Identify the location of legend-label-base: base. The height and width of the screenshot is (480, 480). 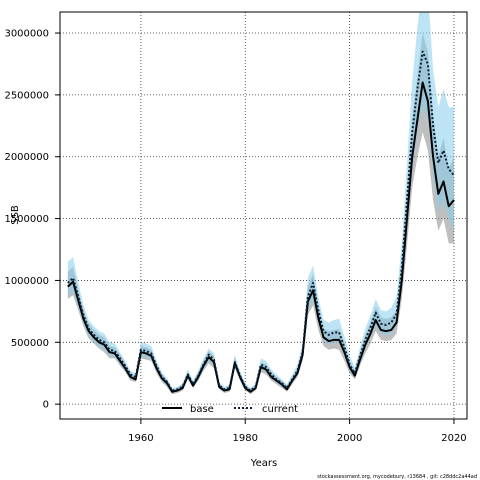
(202, 409).